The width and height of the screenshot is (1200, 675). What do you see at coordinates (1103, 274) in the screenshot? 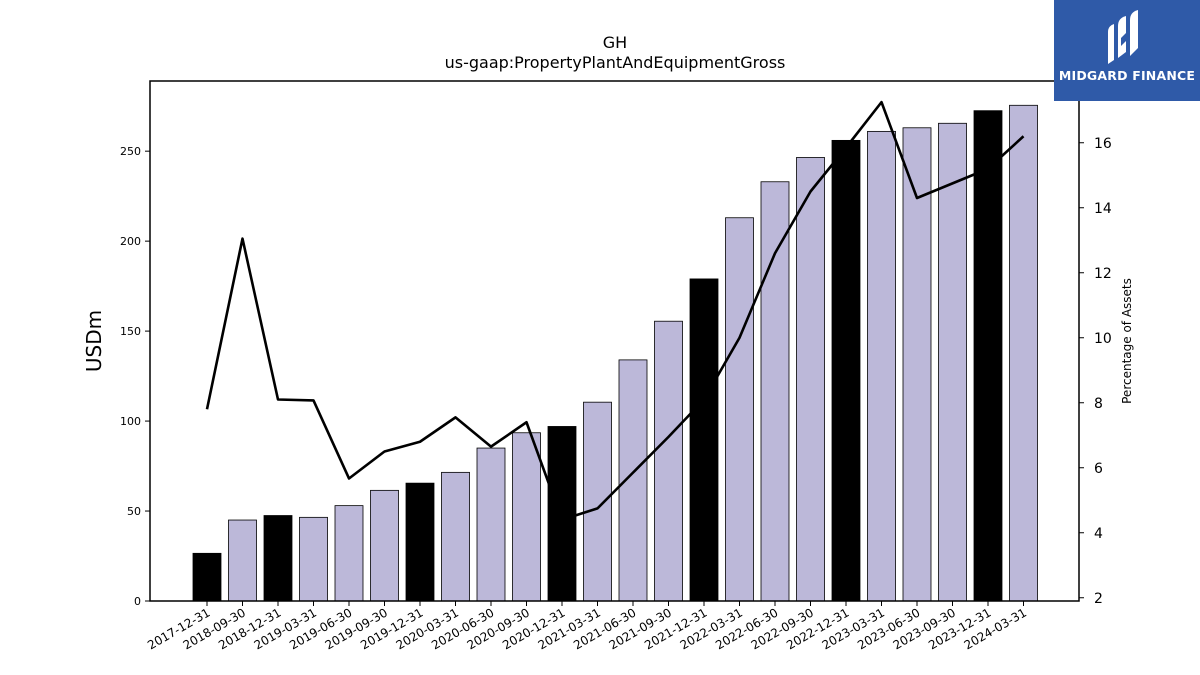
I see `y-right-tick-label: 12` at bounding box center [1103, 274].